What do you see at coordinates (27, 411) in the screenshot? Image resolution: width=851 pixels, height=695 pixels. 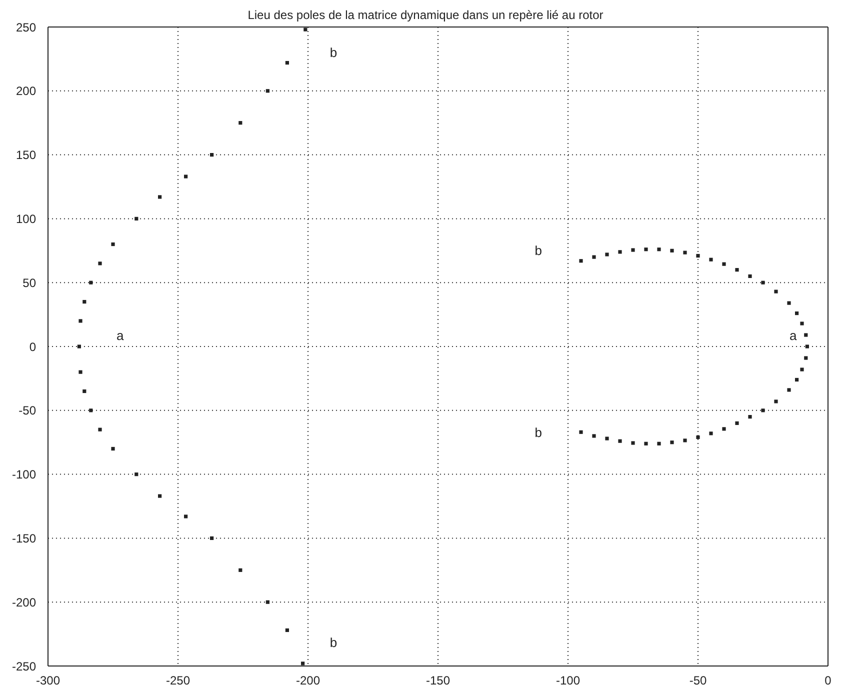 I see `y-tick-label: -50` at bounding box center [27, 411].